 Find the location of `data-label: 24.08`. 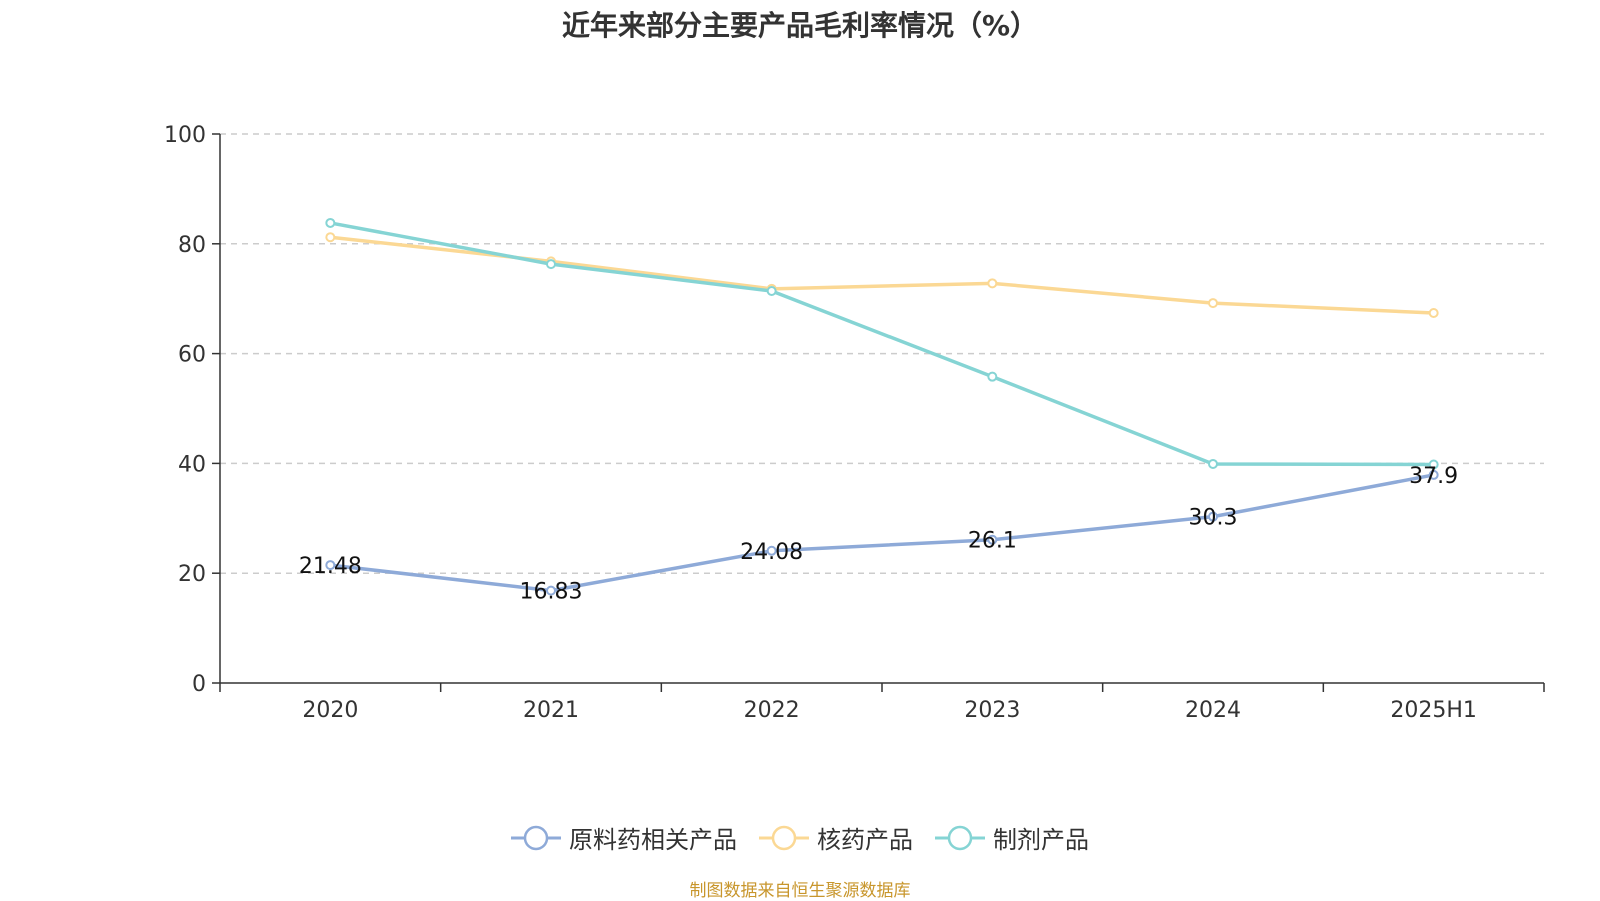

data-label: 24.08 is located at coordinates (771, 552).